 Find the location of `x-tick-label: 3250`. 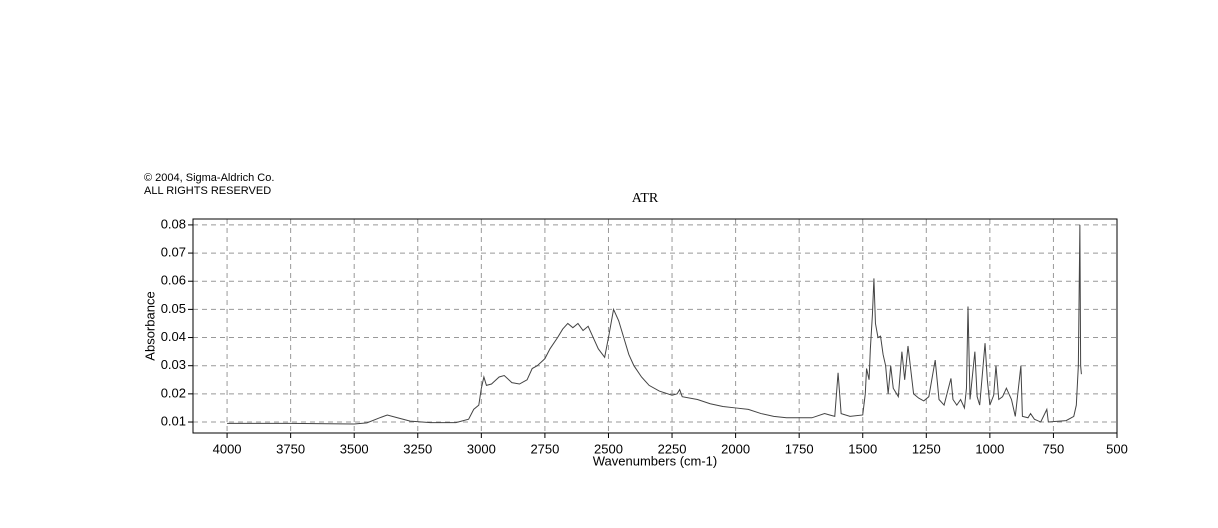

x-tick-label: 3250 is located at coordinates (417, 448).